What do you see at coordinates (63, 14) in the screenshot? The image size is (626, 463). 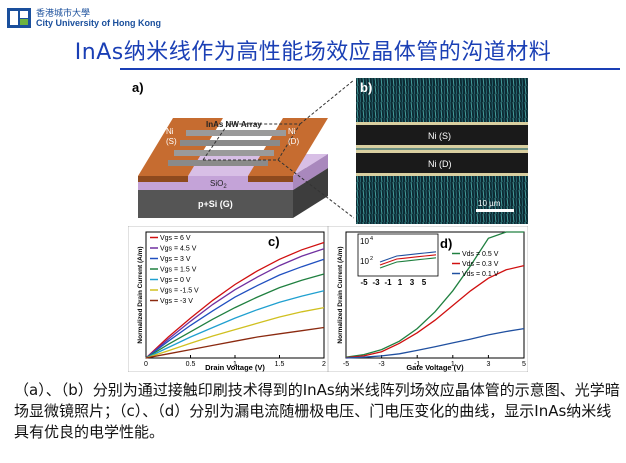 I see `logo-chinese-name: 香港城市大學` at bounding box center [63, 14].